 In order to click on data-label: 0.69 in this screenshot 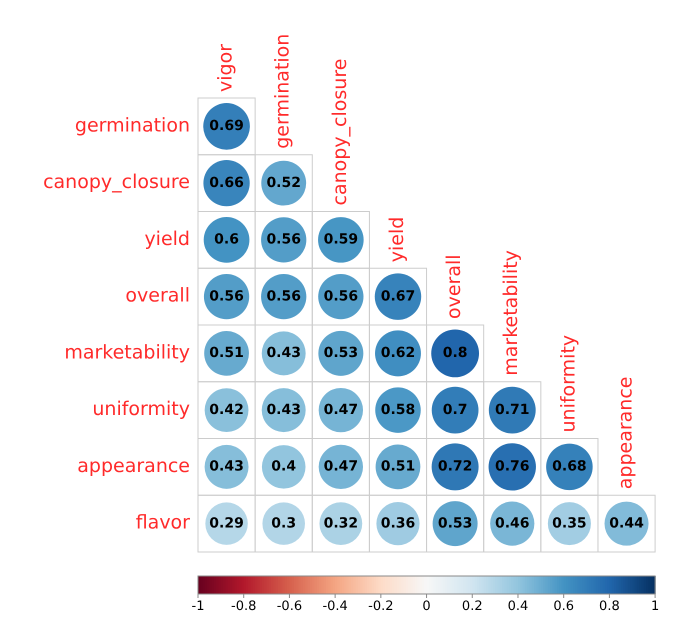, I will do `click(226, 126)`.